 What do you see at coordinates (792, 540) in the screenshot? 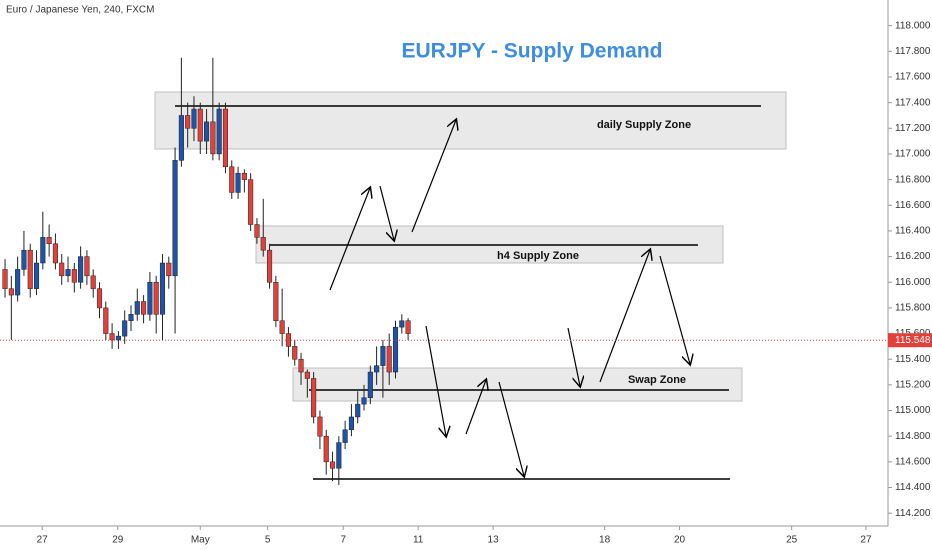
I see `x-tick-label: 25` at bounding box center [792, 540].